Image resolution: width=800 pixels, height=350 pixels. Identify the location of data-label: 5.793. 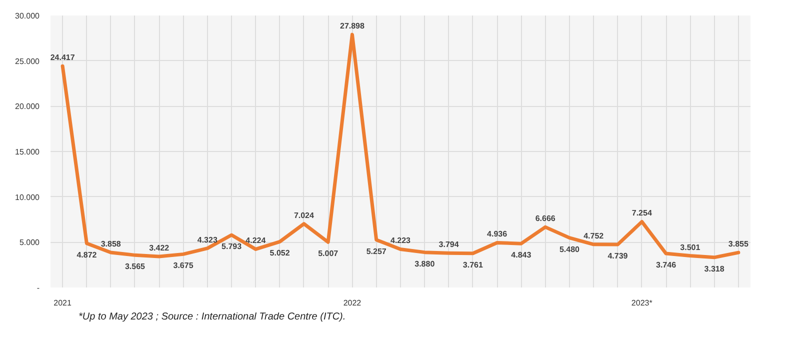
(232, 246).